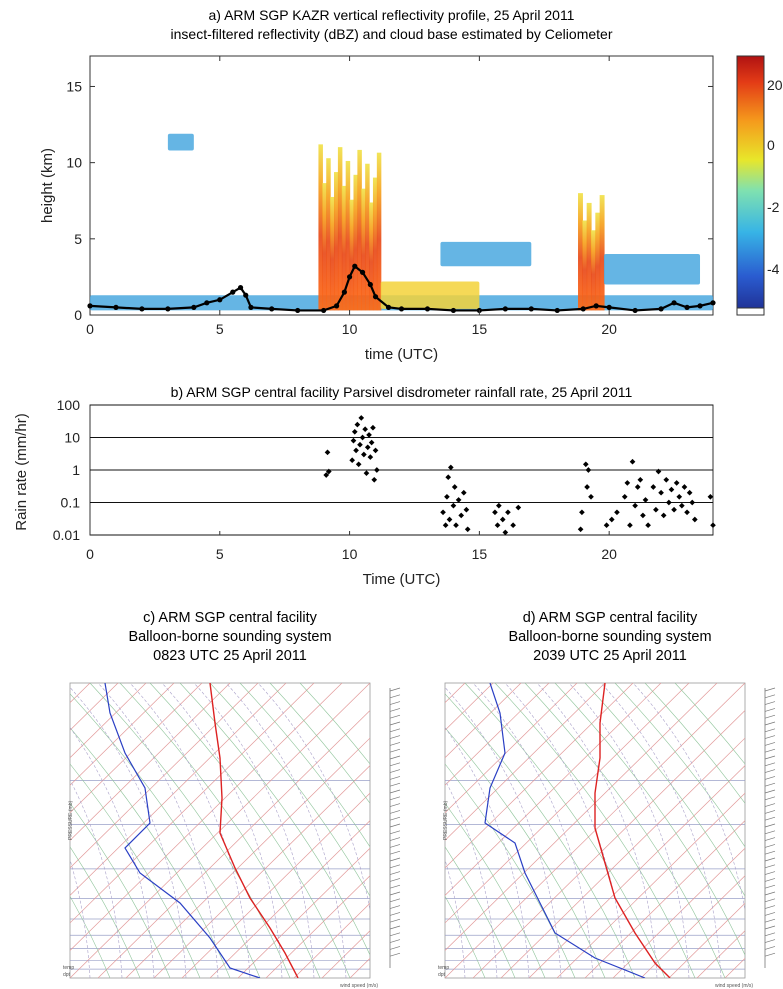 This screenshot has height=989, width=783. I want to click on x-tick-label: 10, so click(350, 554).